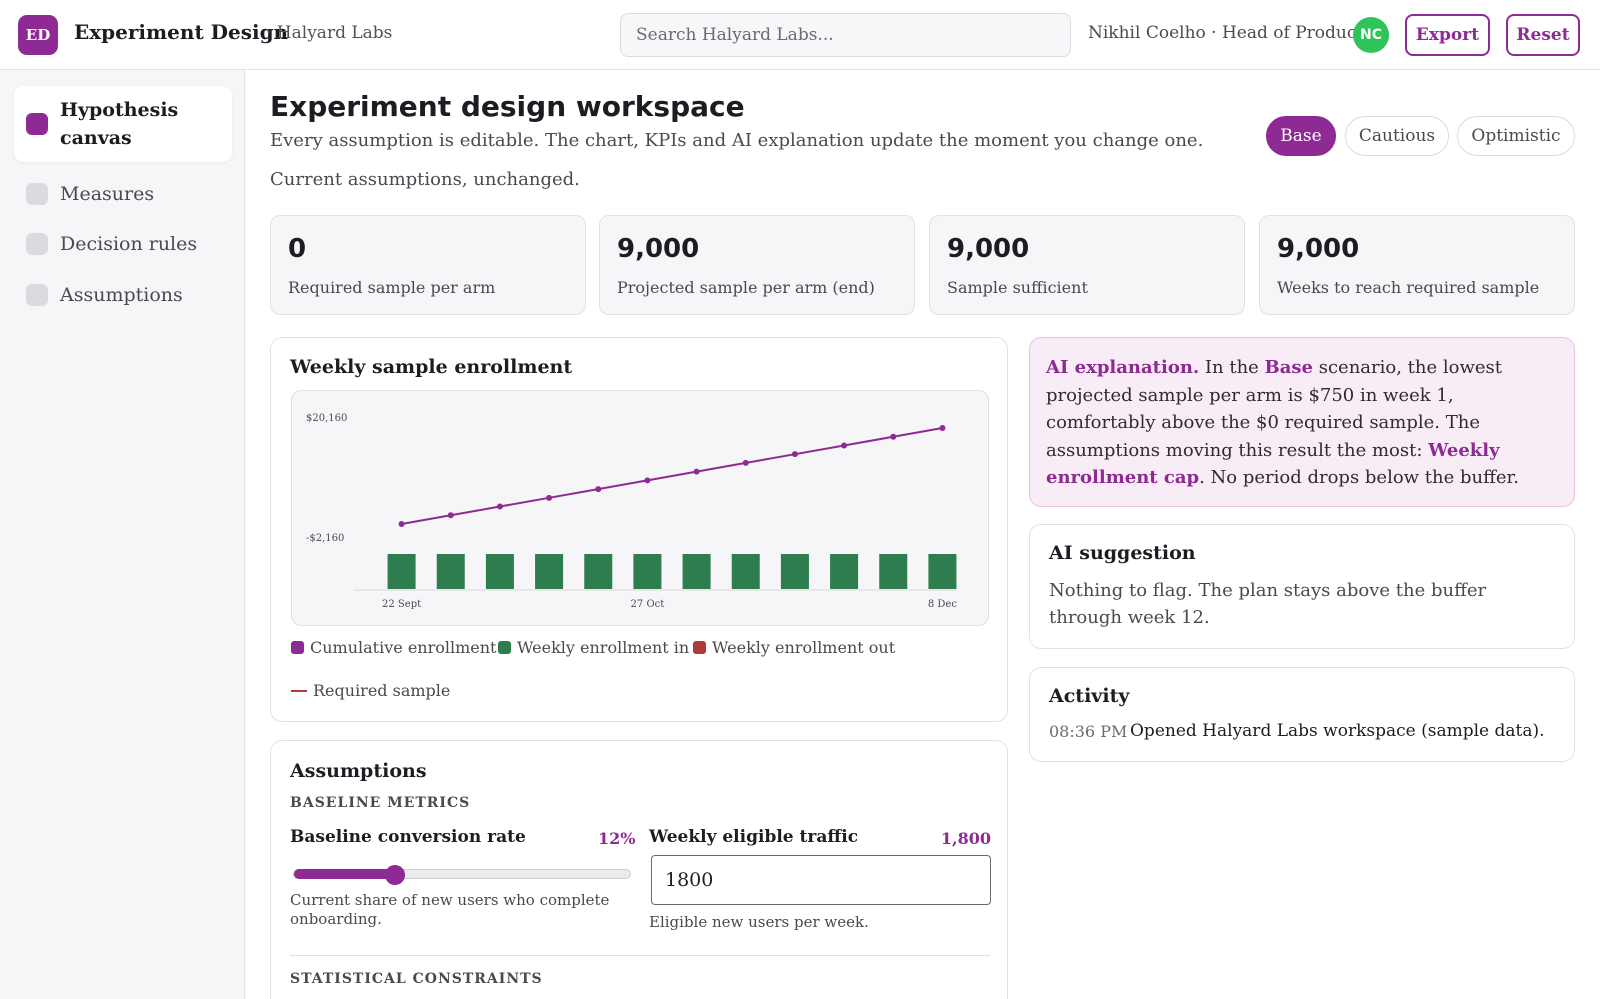 This screenshot has width=1600, height=999. I want to click on sidebar-item-label: Assumptions, so click(121, 295).